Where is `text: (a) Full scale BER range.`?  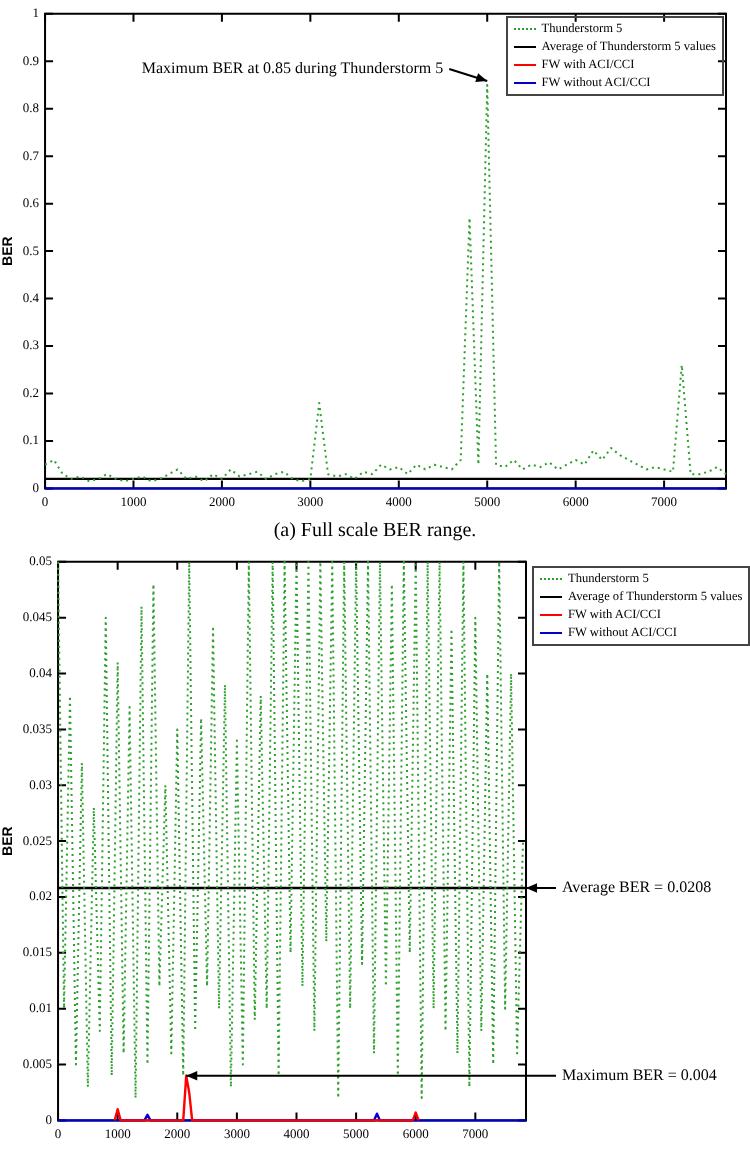 text: (a) Full scale BER range. is located at coordinates (375, 532).